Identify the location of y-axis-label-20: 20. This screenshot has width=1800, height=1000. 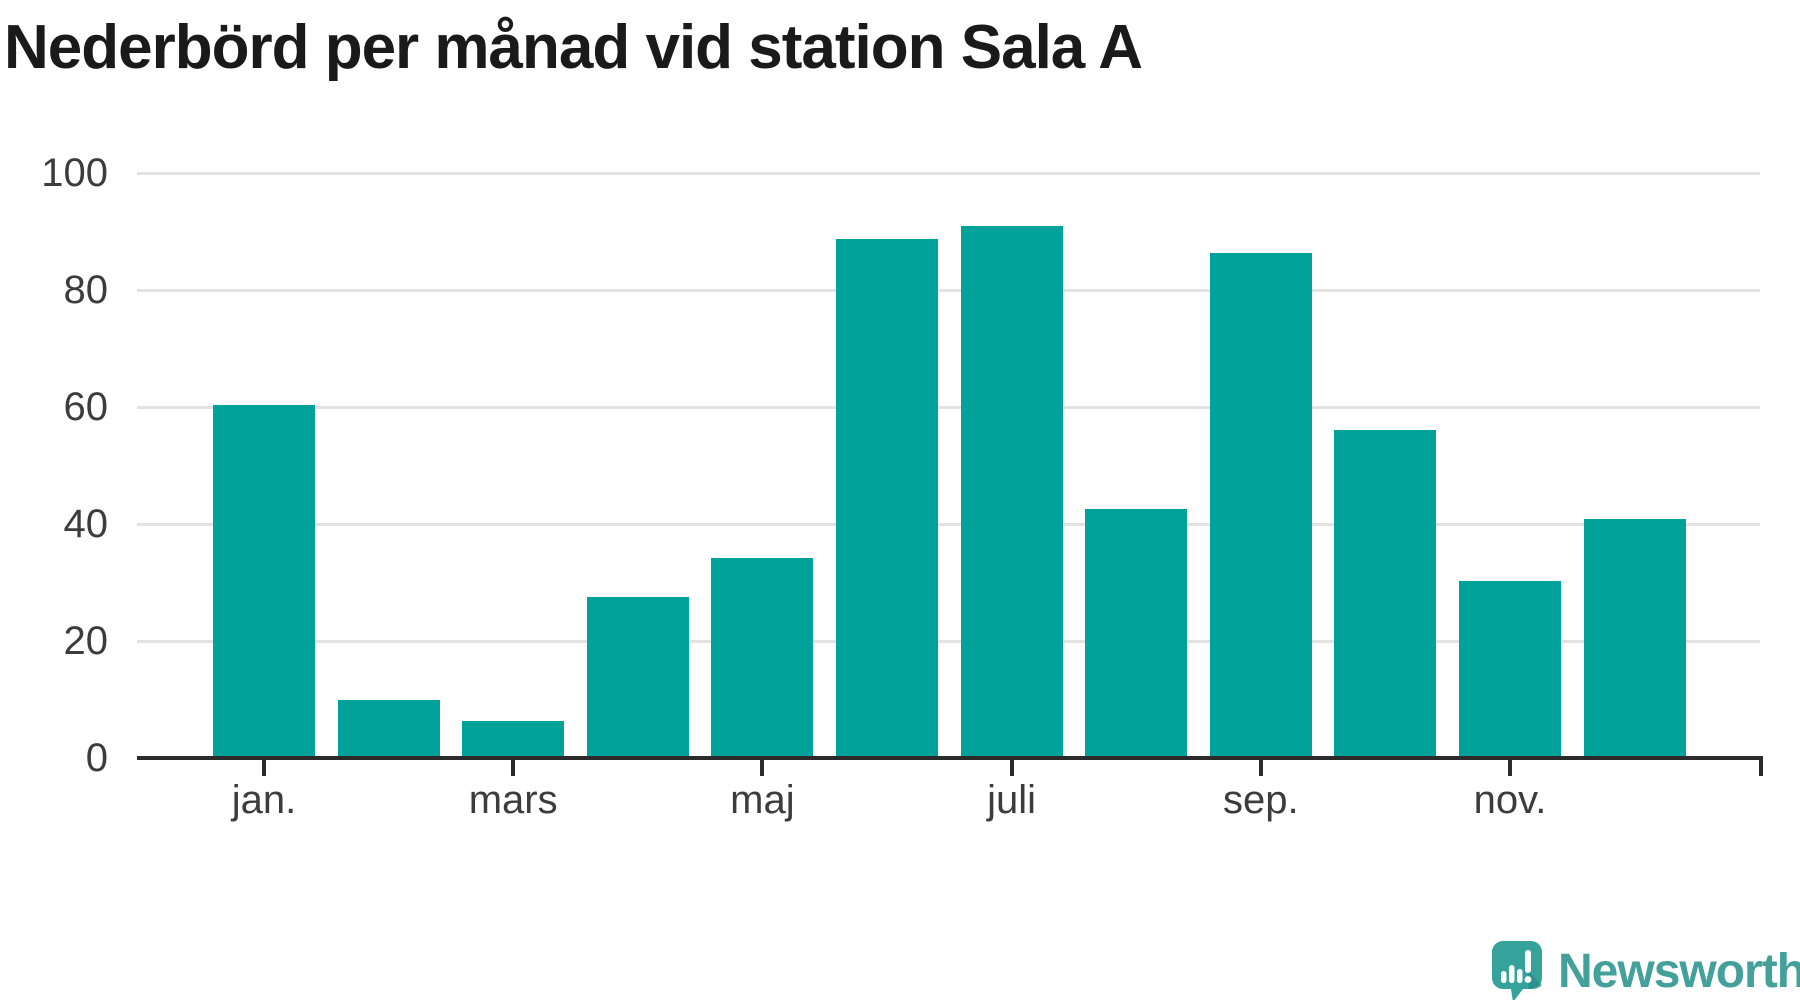
(86, 641).